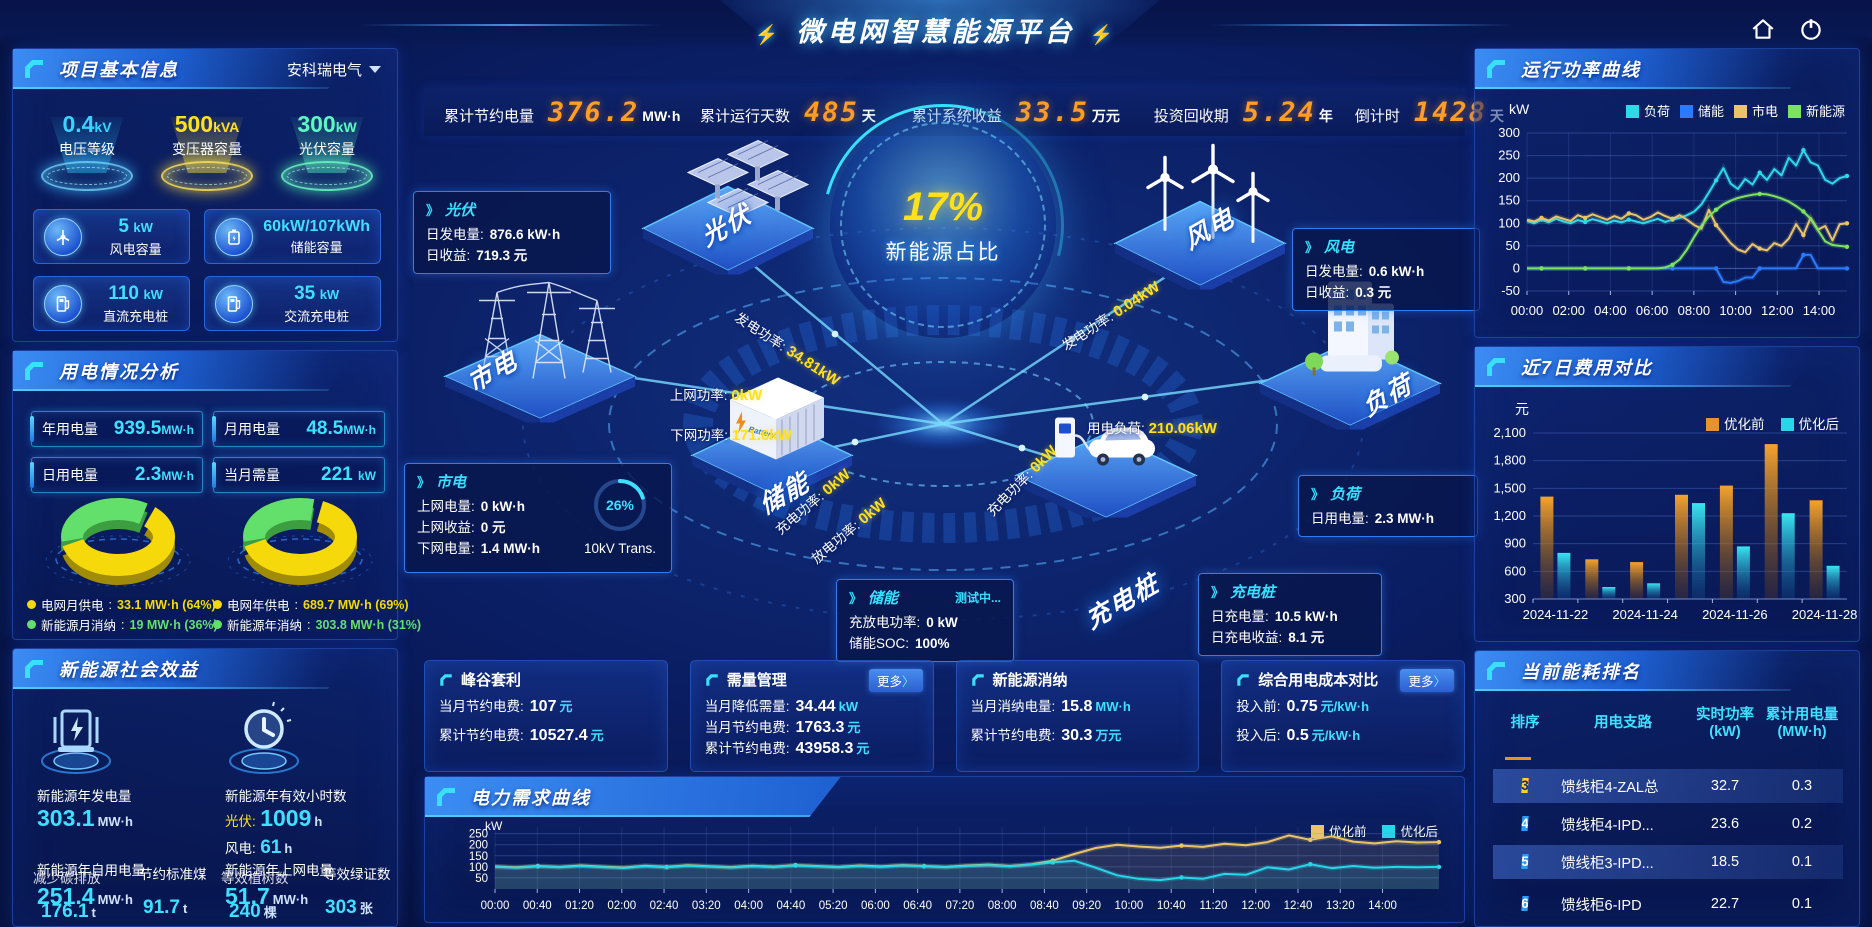 The height and width of the screenshot is (927, 1872). What do you see at coordinates (1044, 906) in the screenshot?
I see `svg-text: 08:40` at bounding box center [1044, 906].